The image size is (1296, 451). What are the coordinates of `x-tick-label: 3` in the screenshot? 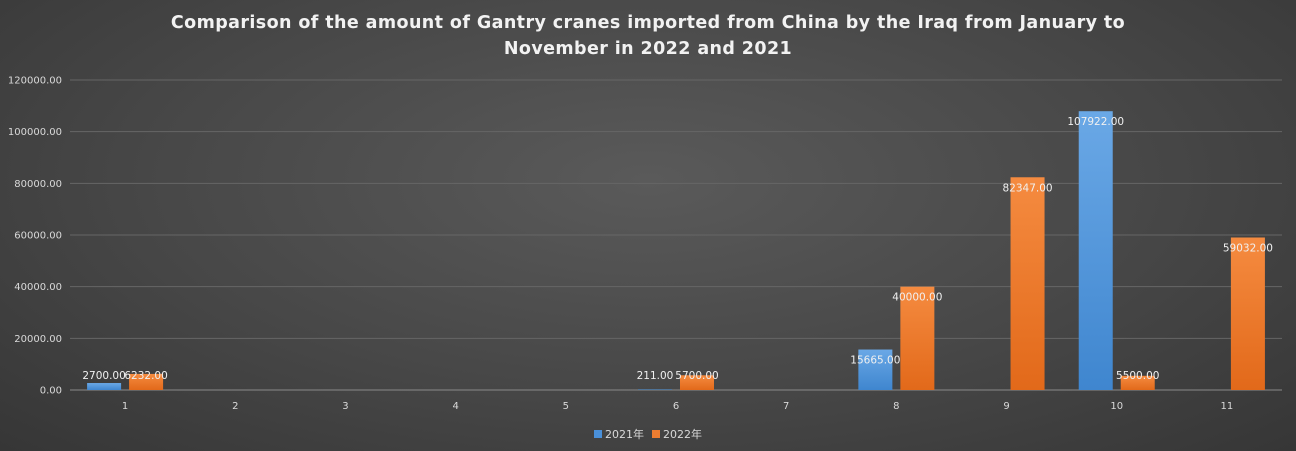 It's located at (345, 406).